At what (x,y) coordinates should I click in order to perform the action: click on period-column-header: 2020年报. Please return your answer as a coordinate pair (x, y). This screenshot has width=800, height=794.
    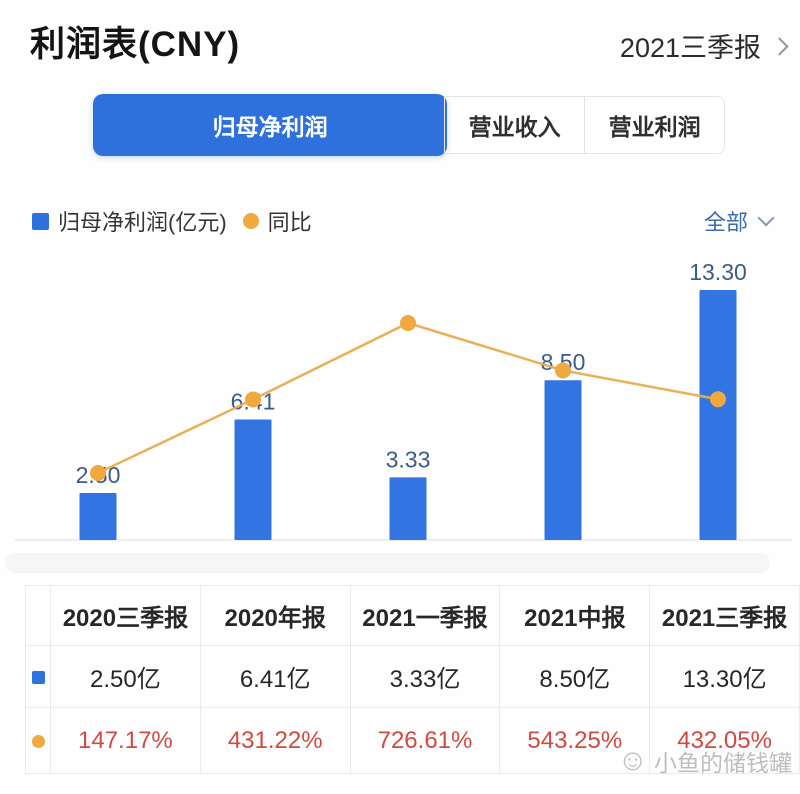
    Looking at the image, I should click on (275, 615).